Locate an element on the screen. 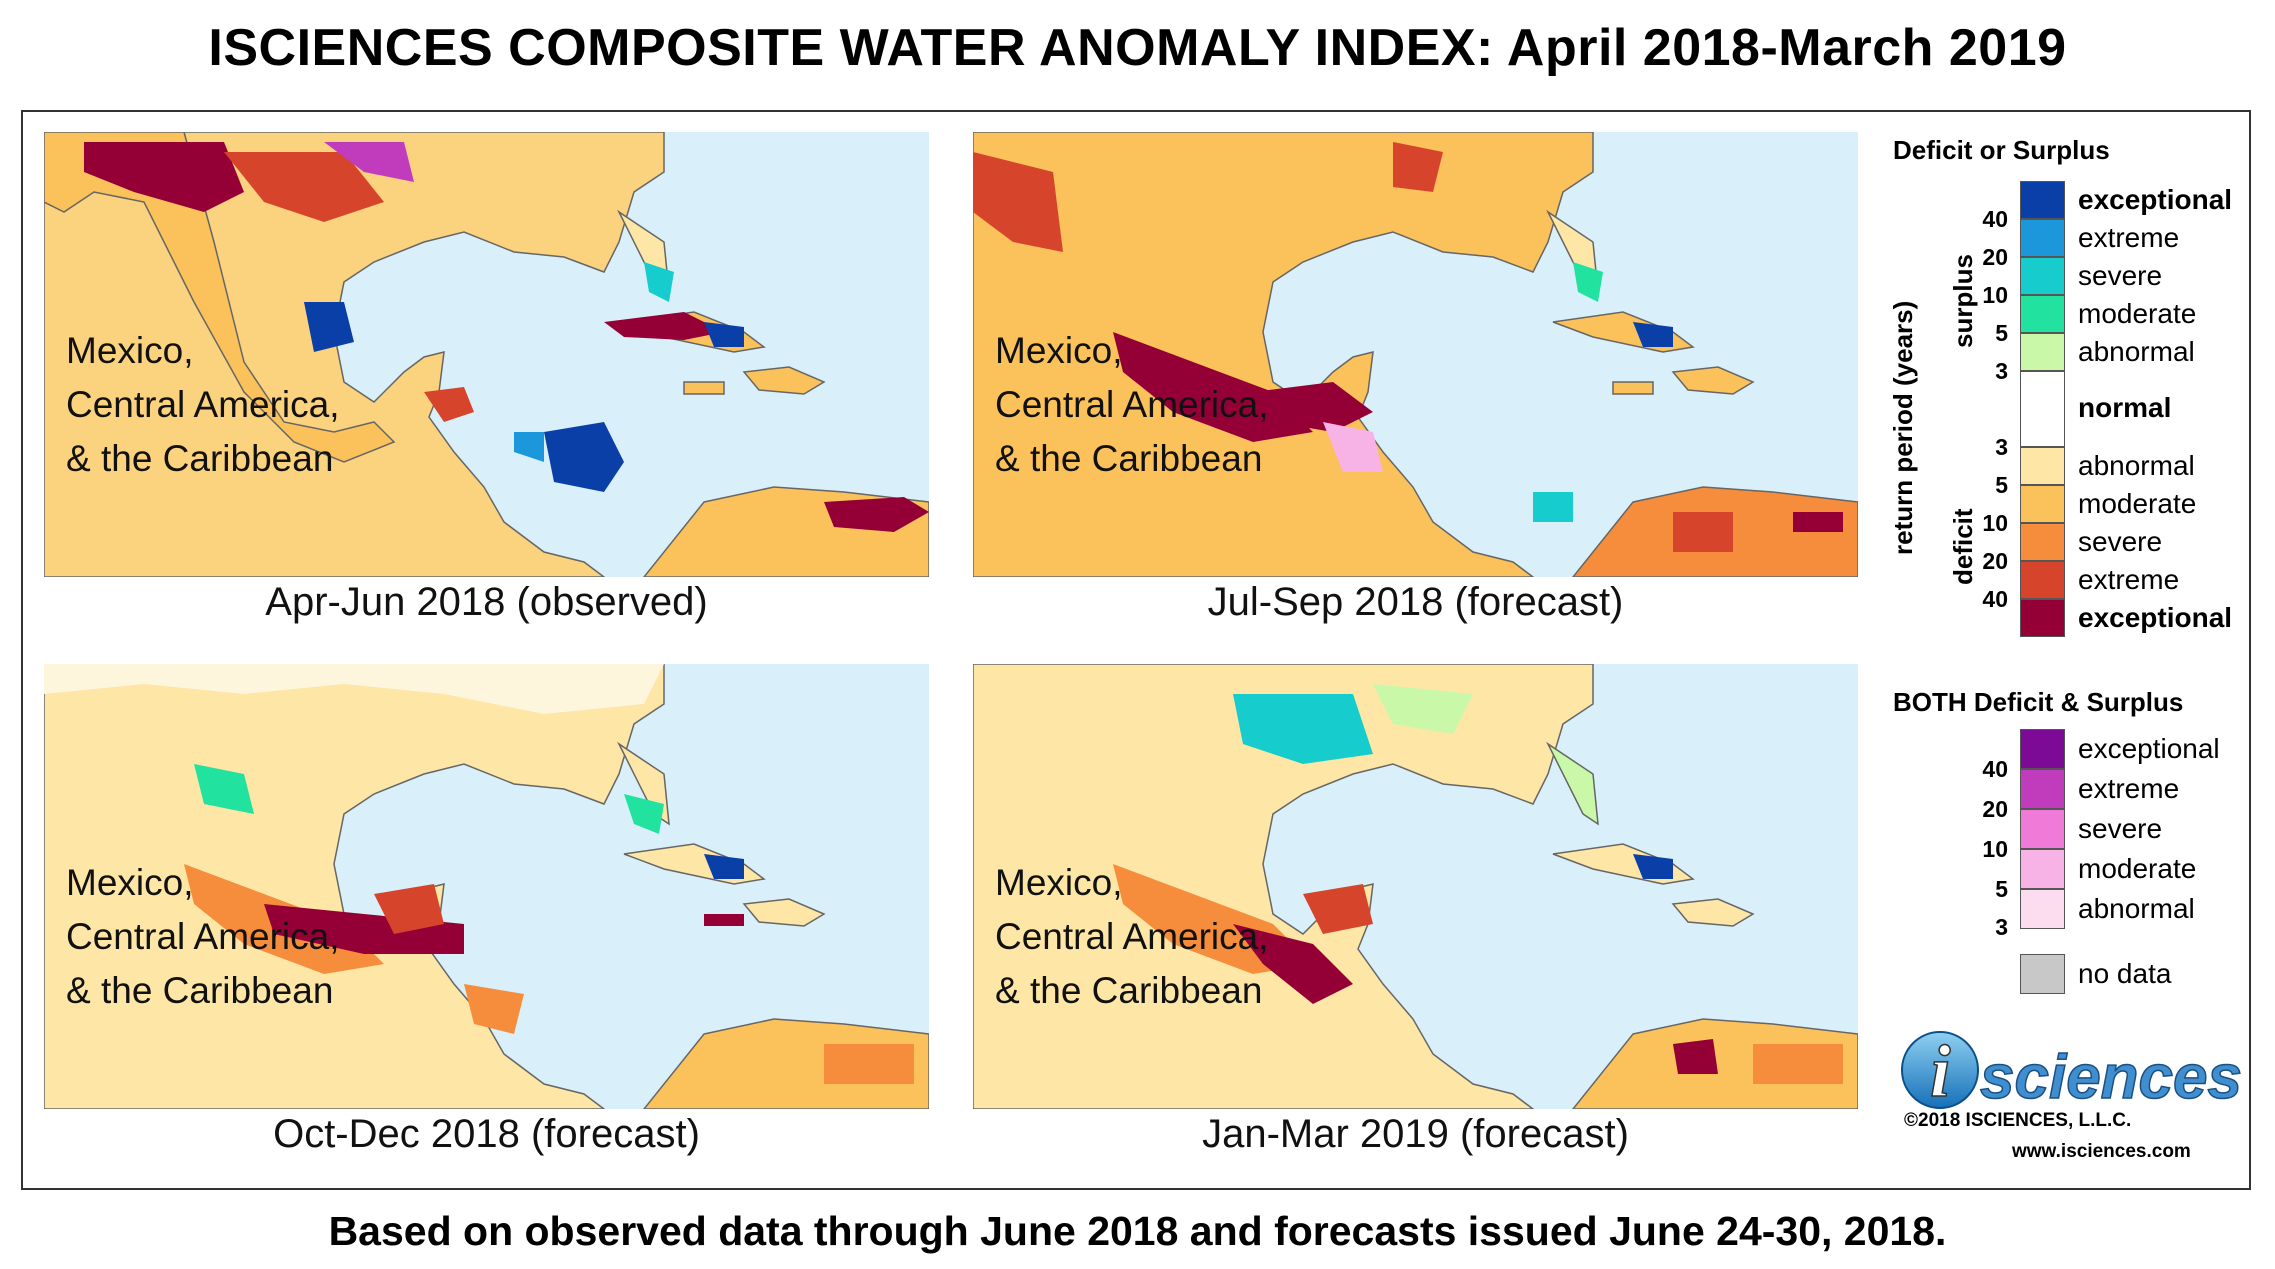  swatch-both-moderate is located at coordinates (2042, 869).